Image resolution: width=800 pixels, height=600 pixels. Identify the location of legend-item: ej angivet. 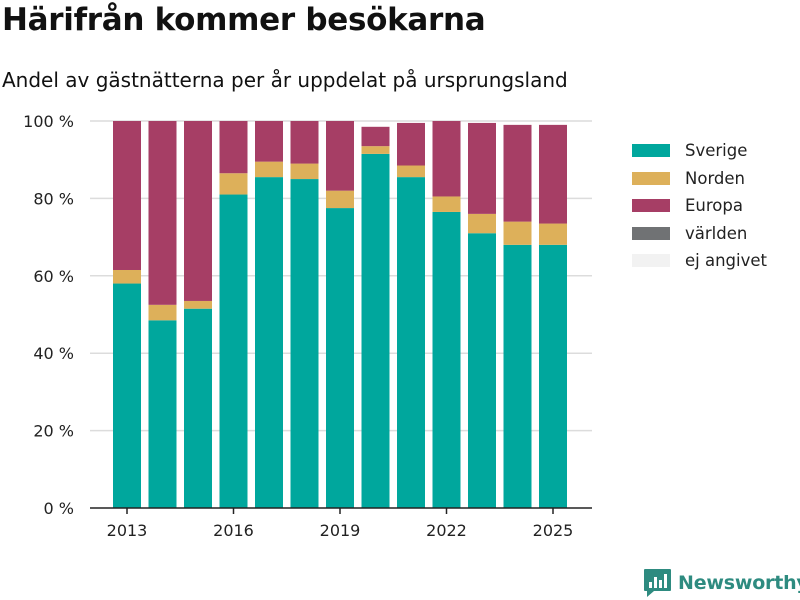
(699, 261).